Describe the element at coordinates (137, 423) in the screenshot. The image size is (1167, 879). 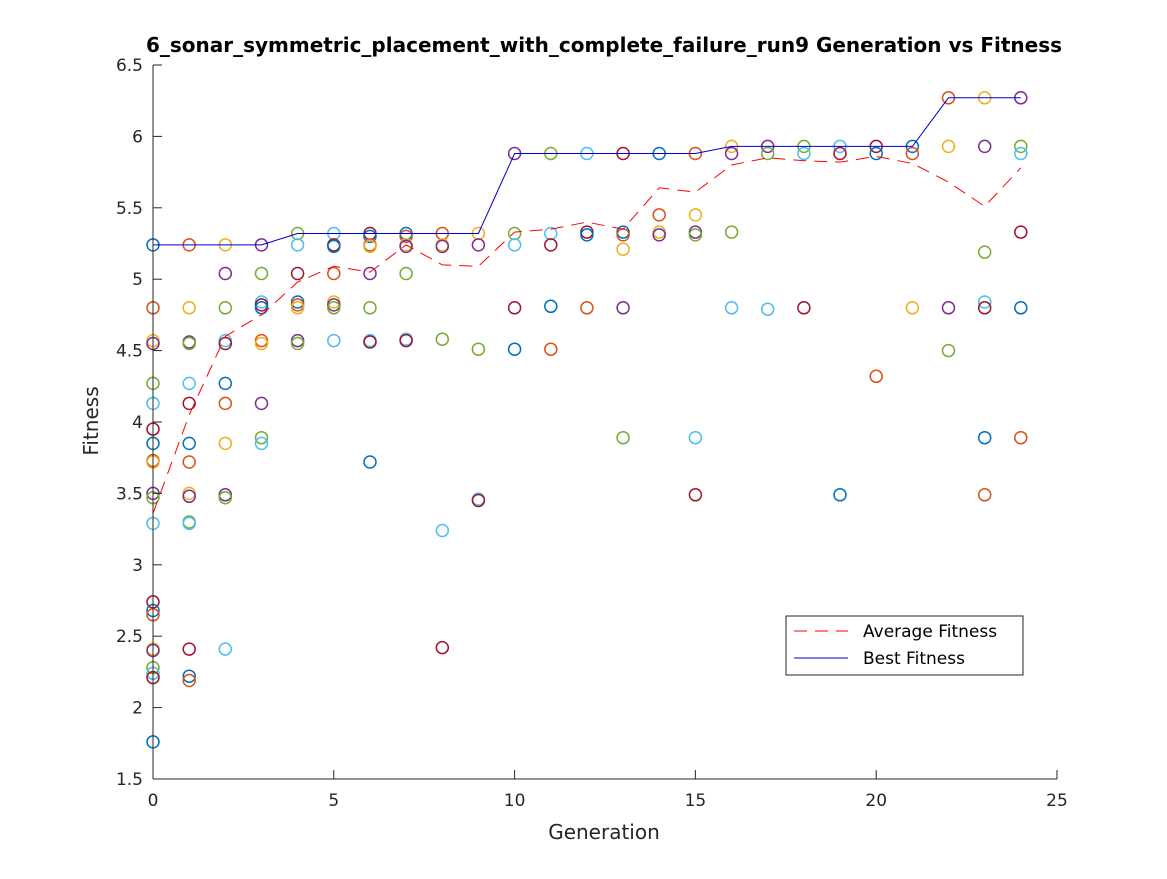
I see `y-tick-label: 4` at that location.